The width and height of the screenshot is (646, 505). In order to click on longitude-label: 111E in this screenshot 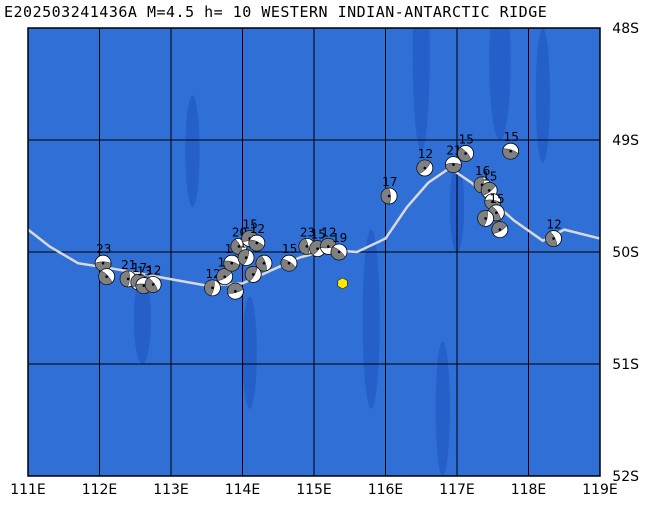, I will do `click(28, 490)`.